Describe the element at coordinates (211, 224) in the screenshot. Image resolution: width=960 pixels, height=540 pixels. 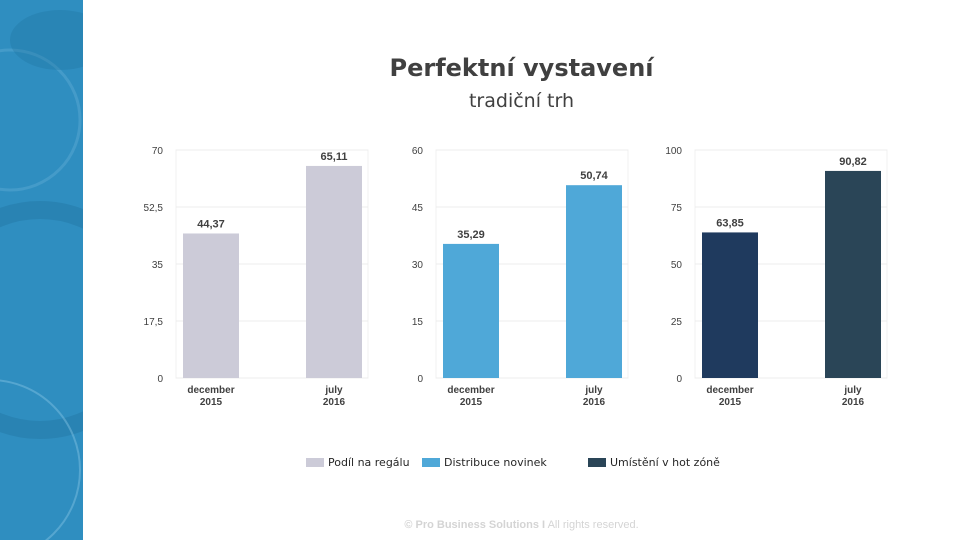
I see `bar-value-label: 44,37` at that location.